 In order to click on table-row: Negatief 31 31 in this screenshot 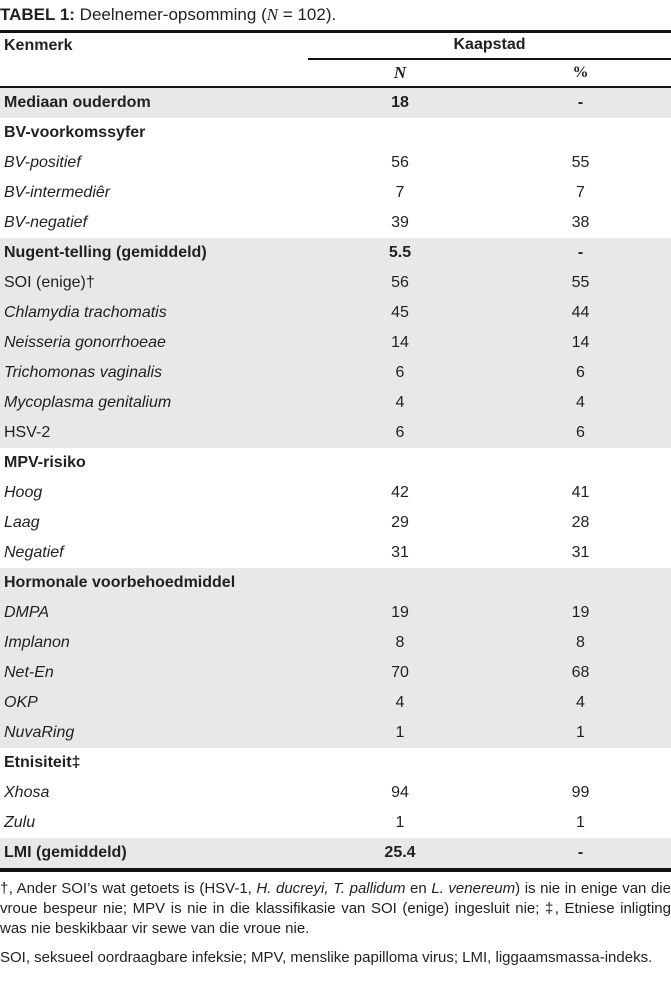, I will do `click(335, 553)`.